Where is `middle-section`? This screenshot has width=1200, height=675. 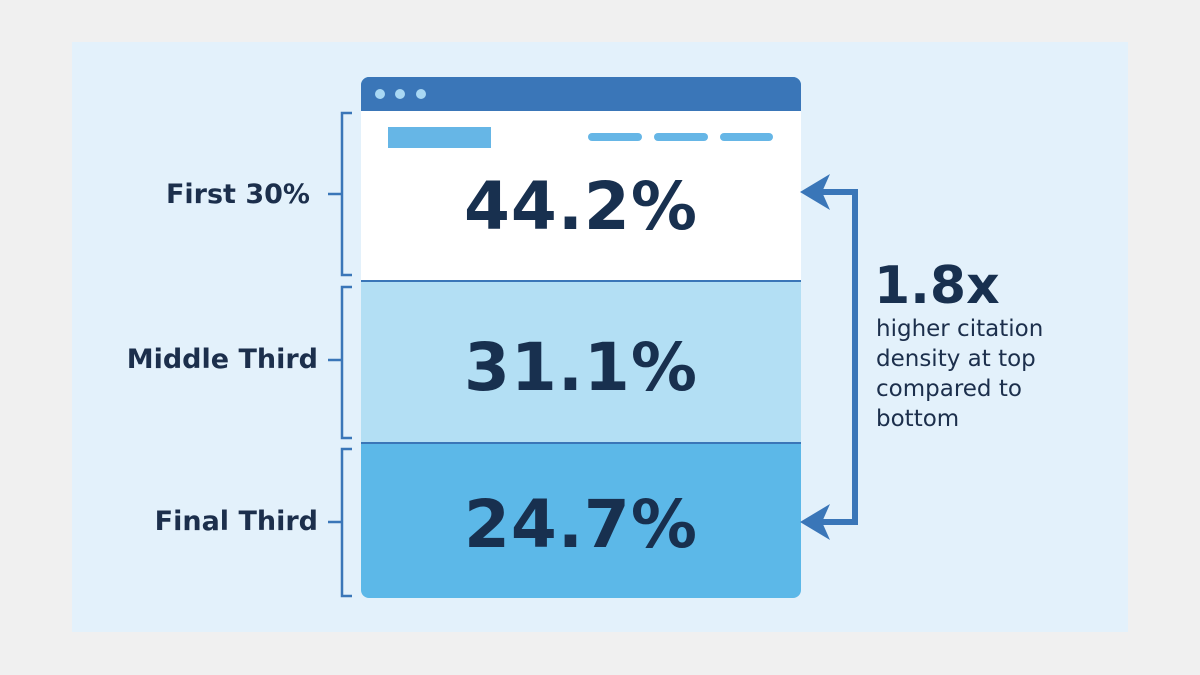
middle-section is located at coordinates (581, 362).